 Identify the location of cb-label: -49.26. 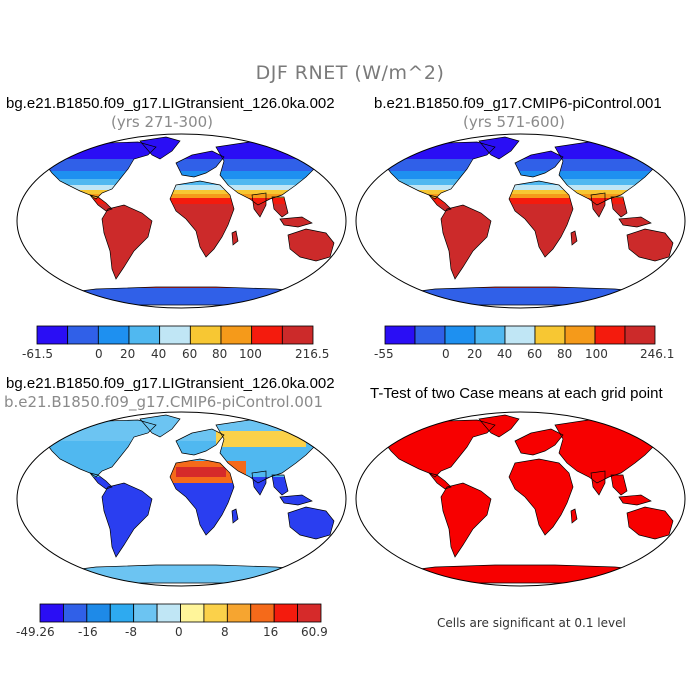
(35, 632).